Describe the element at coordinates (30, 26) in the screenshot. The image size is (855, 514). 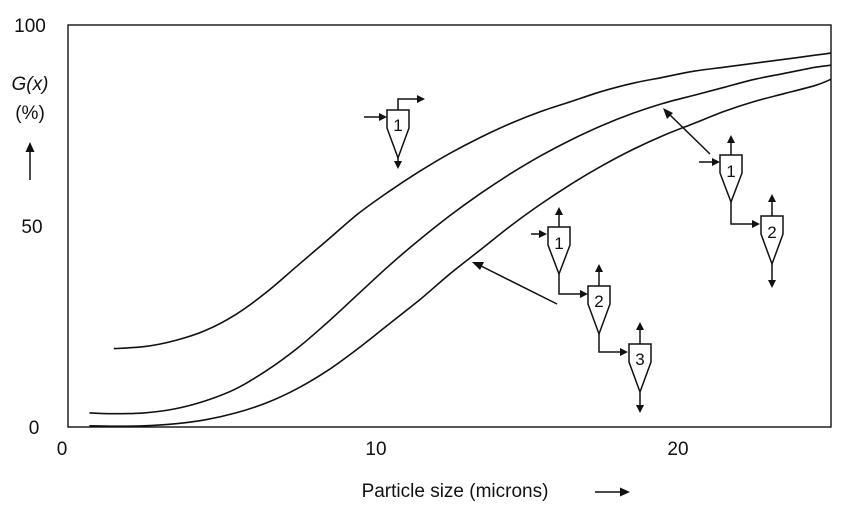
I see `y-tick-label-100: 100` at that location.